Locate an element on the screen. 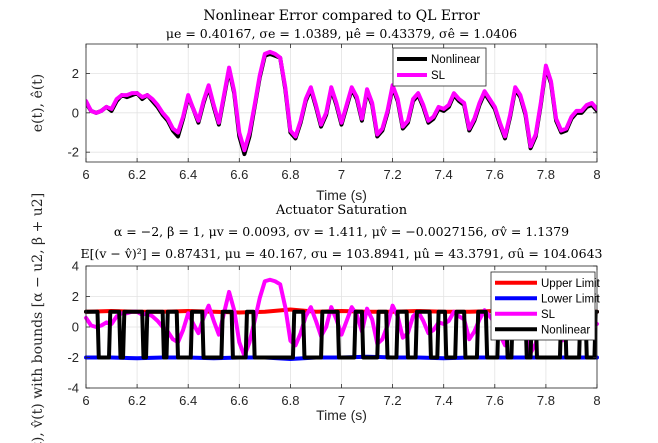 Image resolution: width=658 pixels, height=443 pixels. y-axis-label: e(t), ê(t) is located at coordinates (38, 103).